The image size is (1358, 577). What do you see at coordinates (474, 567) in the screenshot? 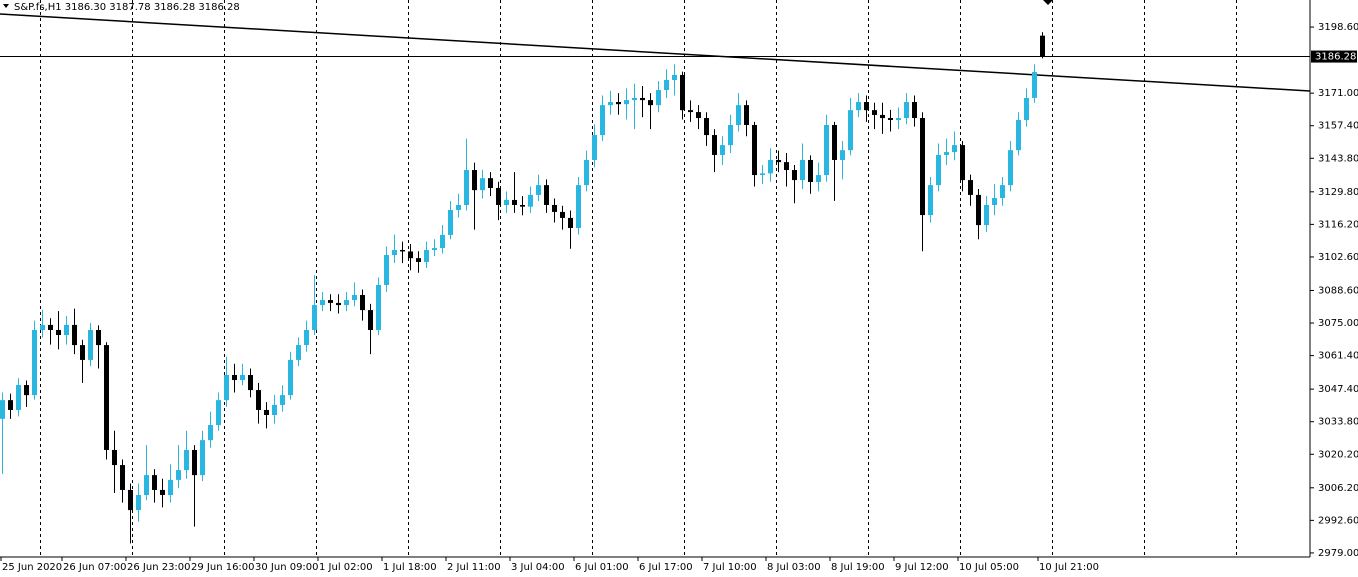
I see `x-tick-label: 2 Jul 11:00` at bounding box center [474, 567].